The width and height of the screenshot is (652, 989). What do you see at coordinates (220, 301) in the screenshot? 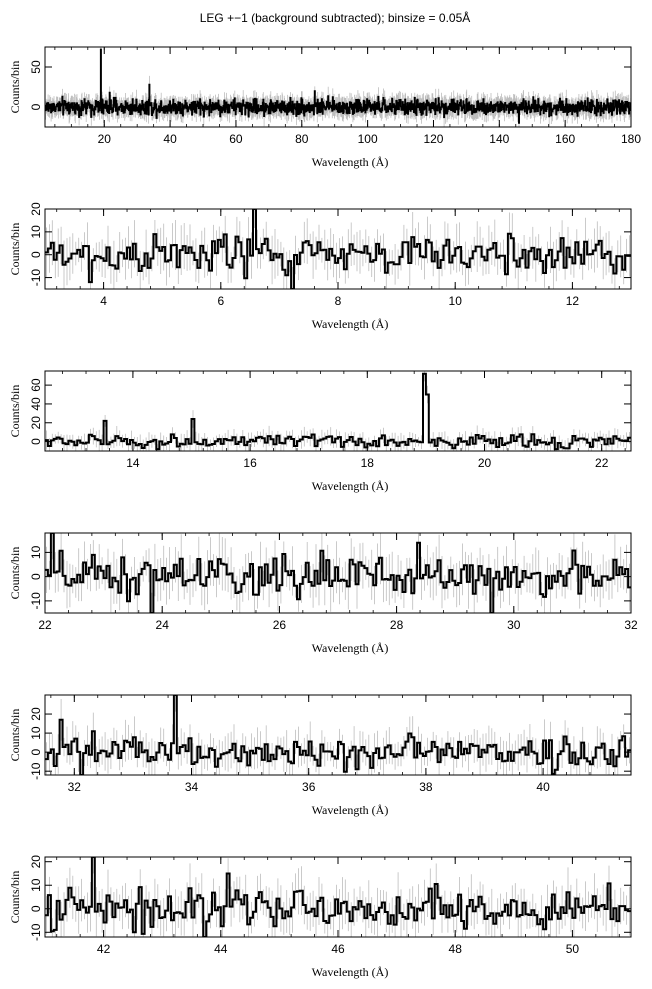
I see `x-tick-label: 6` at bounding box center [220, 301].